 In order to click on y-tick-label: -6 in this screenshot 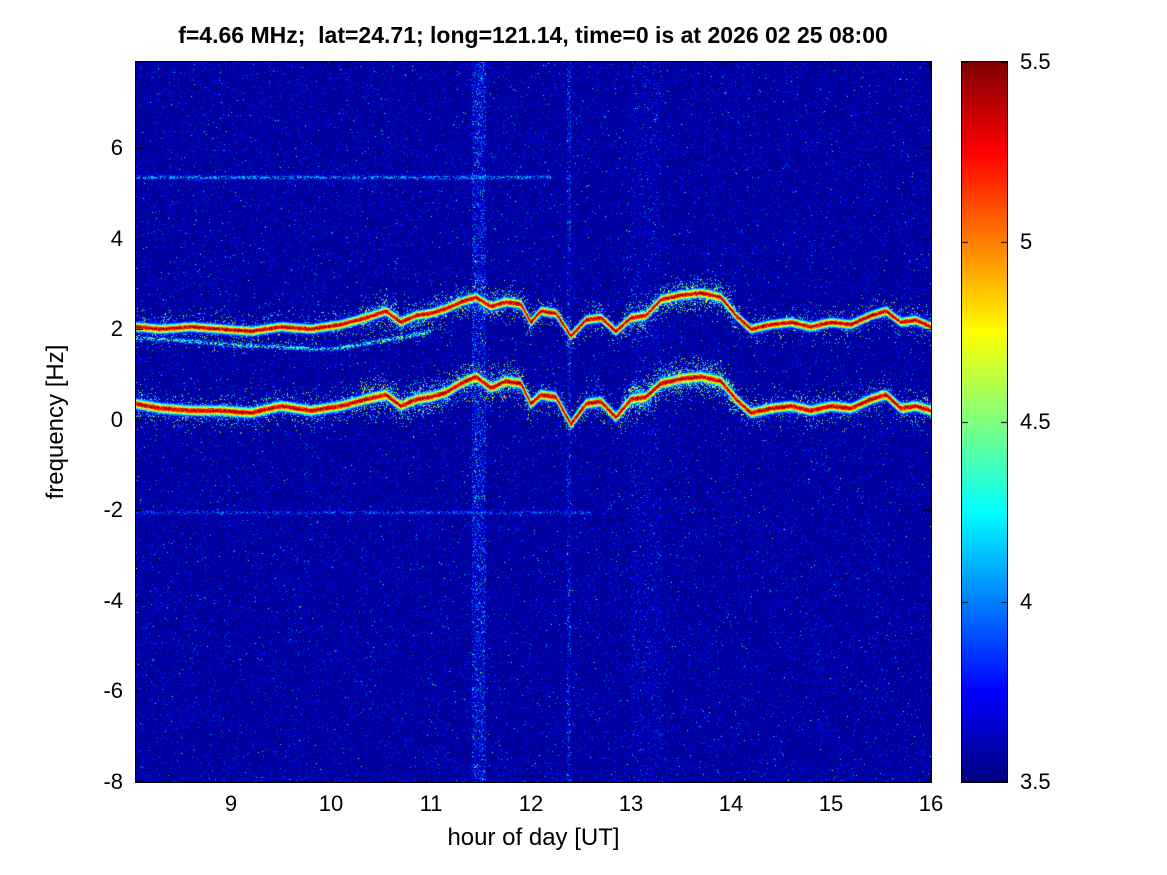, I will do `click(113, 691)`.